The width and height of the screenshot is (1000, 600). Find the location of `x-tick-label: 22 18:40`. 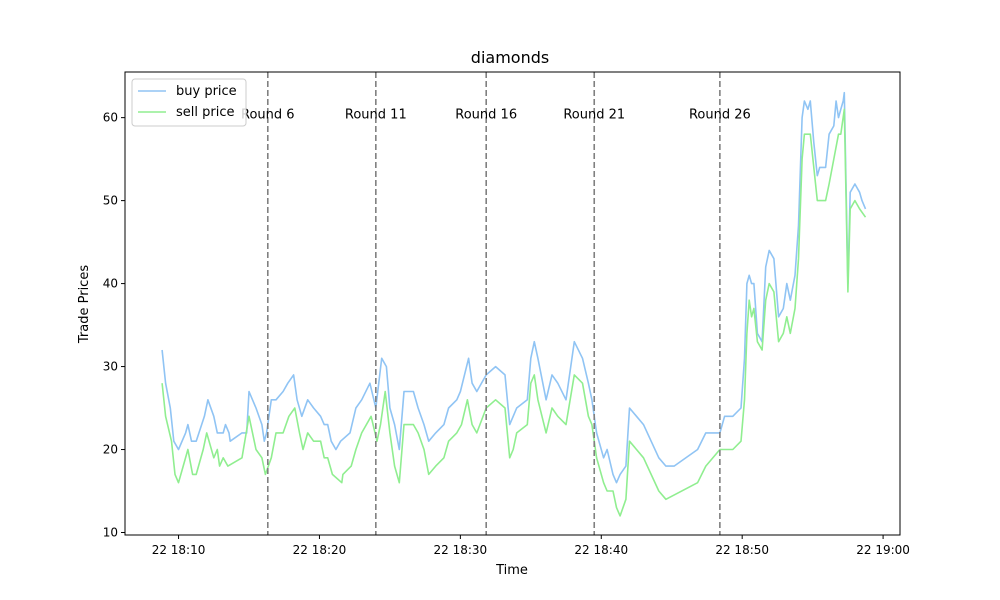

x-tick-label: 22 18:40 is located at coordinates (601, 550).